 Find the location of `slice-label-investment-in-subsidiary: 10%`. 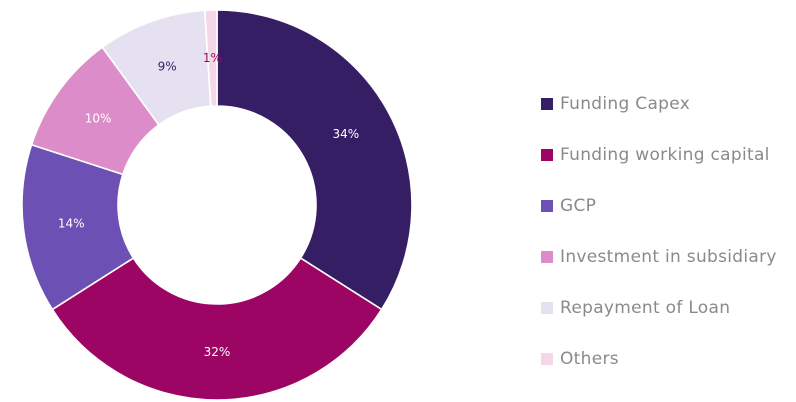

slice-label-investment-in-subsidiary: 10% is located at coordinates (98, 119).